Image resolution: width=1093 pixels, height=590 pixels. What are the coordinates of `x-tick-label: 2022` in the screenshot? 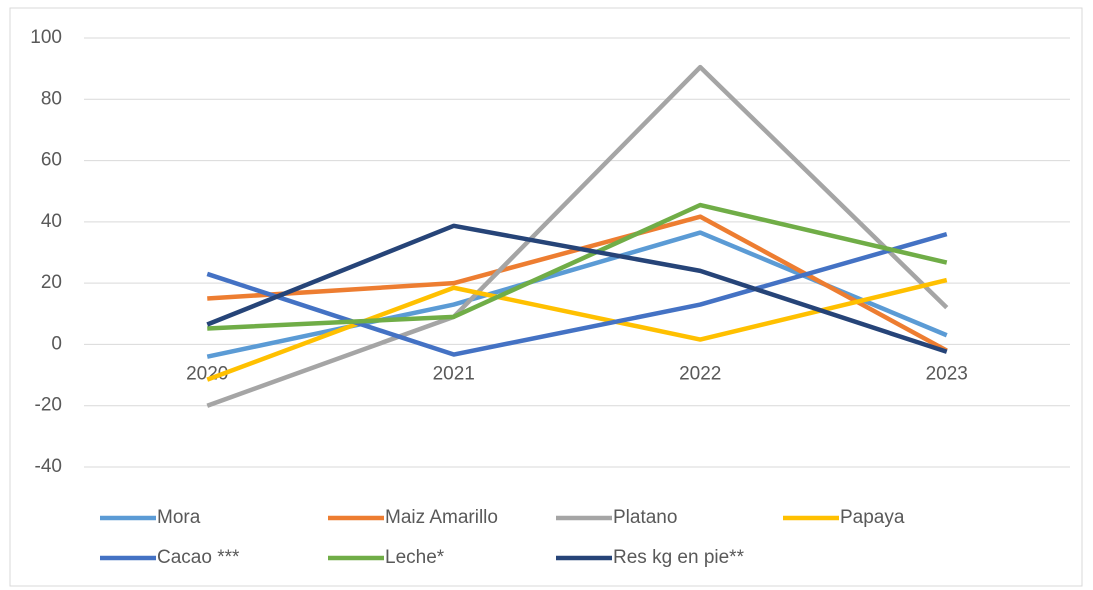 It's located at (700, 373).